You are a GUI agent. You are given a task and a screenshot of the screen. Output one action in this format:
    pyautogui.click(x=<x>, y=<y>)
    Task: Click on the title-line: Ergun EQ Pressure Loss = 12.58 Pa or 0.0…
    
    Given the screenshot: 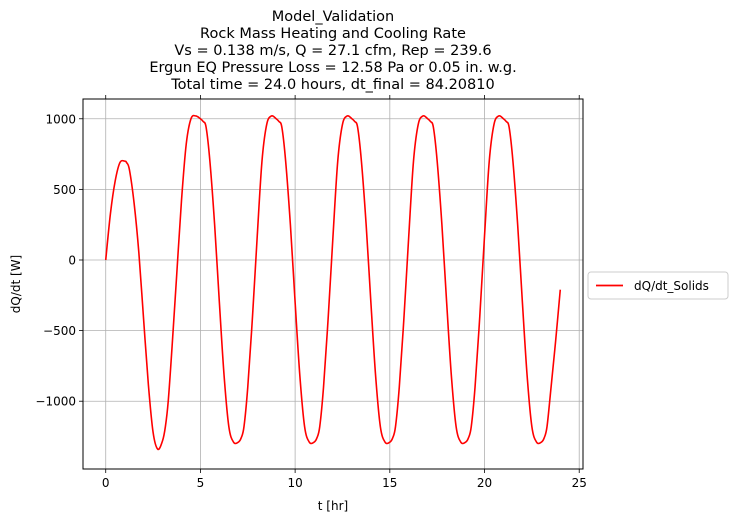 What is the action you would take?
    pyautogui.click(x=332, y=68)
    